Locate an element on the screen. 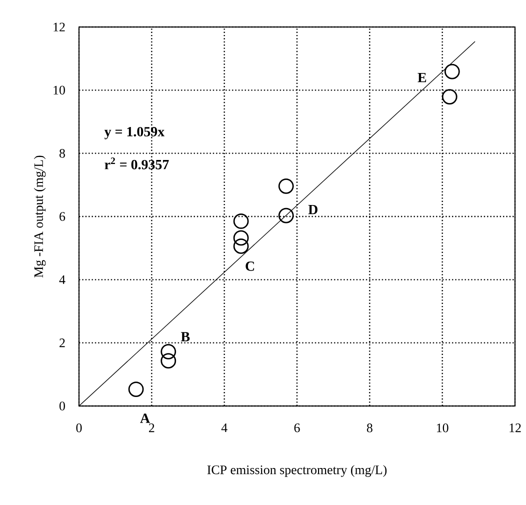  annotation: E is located at coordinates (422, 77).